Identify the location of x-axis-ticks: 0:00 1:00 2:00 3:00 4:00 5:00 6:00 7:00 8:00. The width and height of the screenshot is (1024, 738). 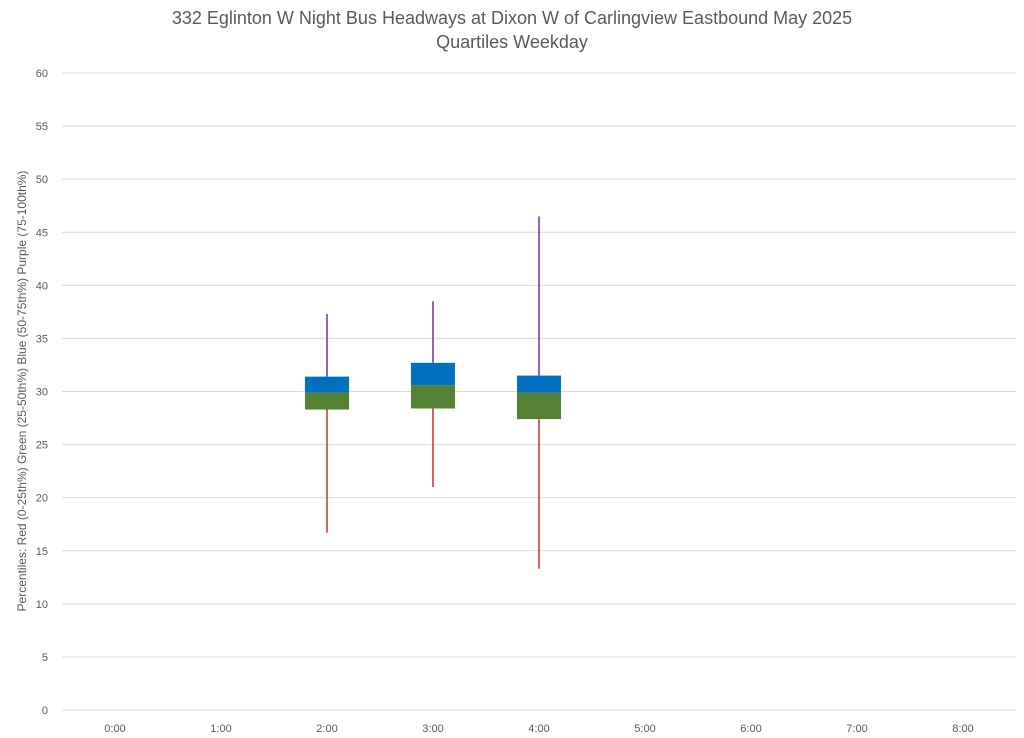
(538, 729).